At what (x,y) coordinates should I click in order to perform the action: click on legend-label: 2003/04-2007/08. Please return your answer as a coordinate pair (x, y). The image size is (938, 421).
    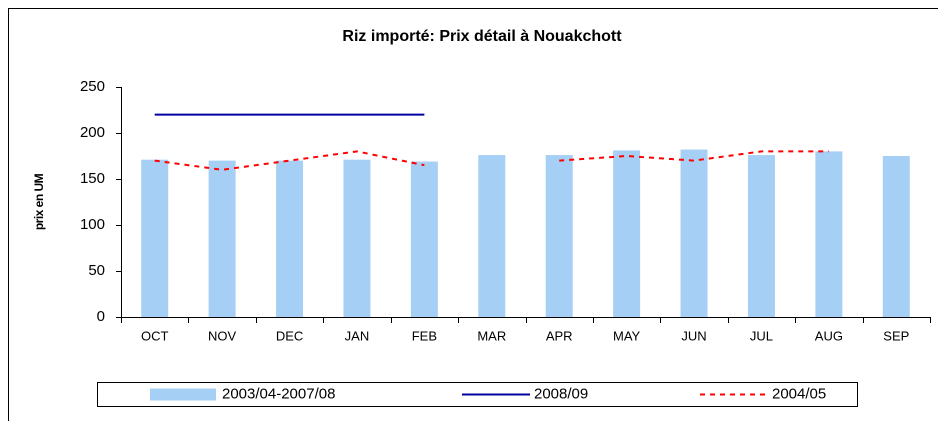
    Looking at the image, I should click on (278, 393).